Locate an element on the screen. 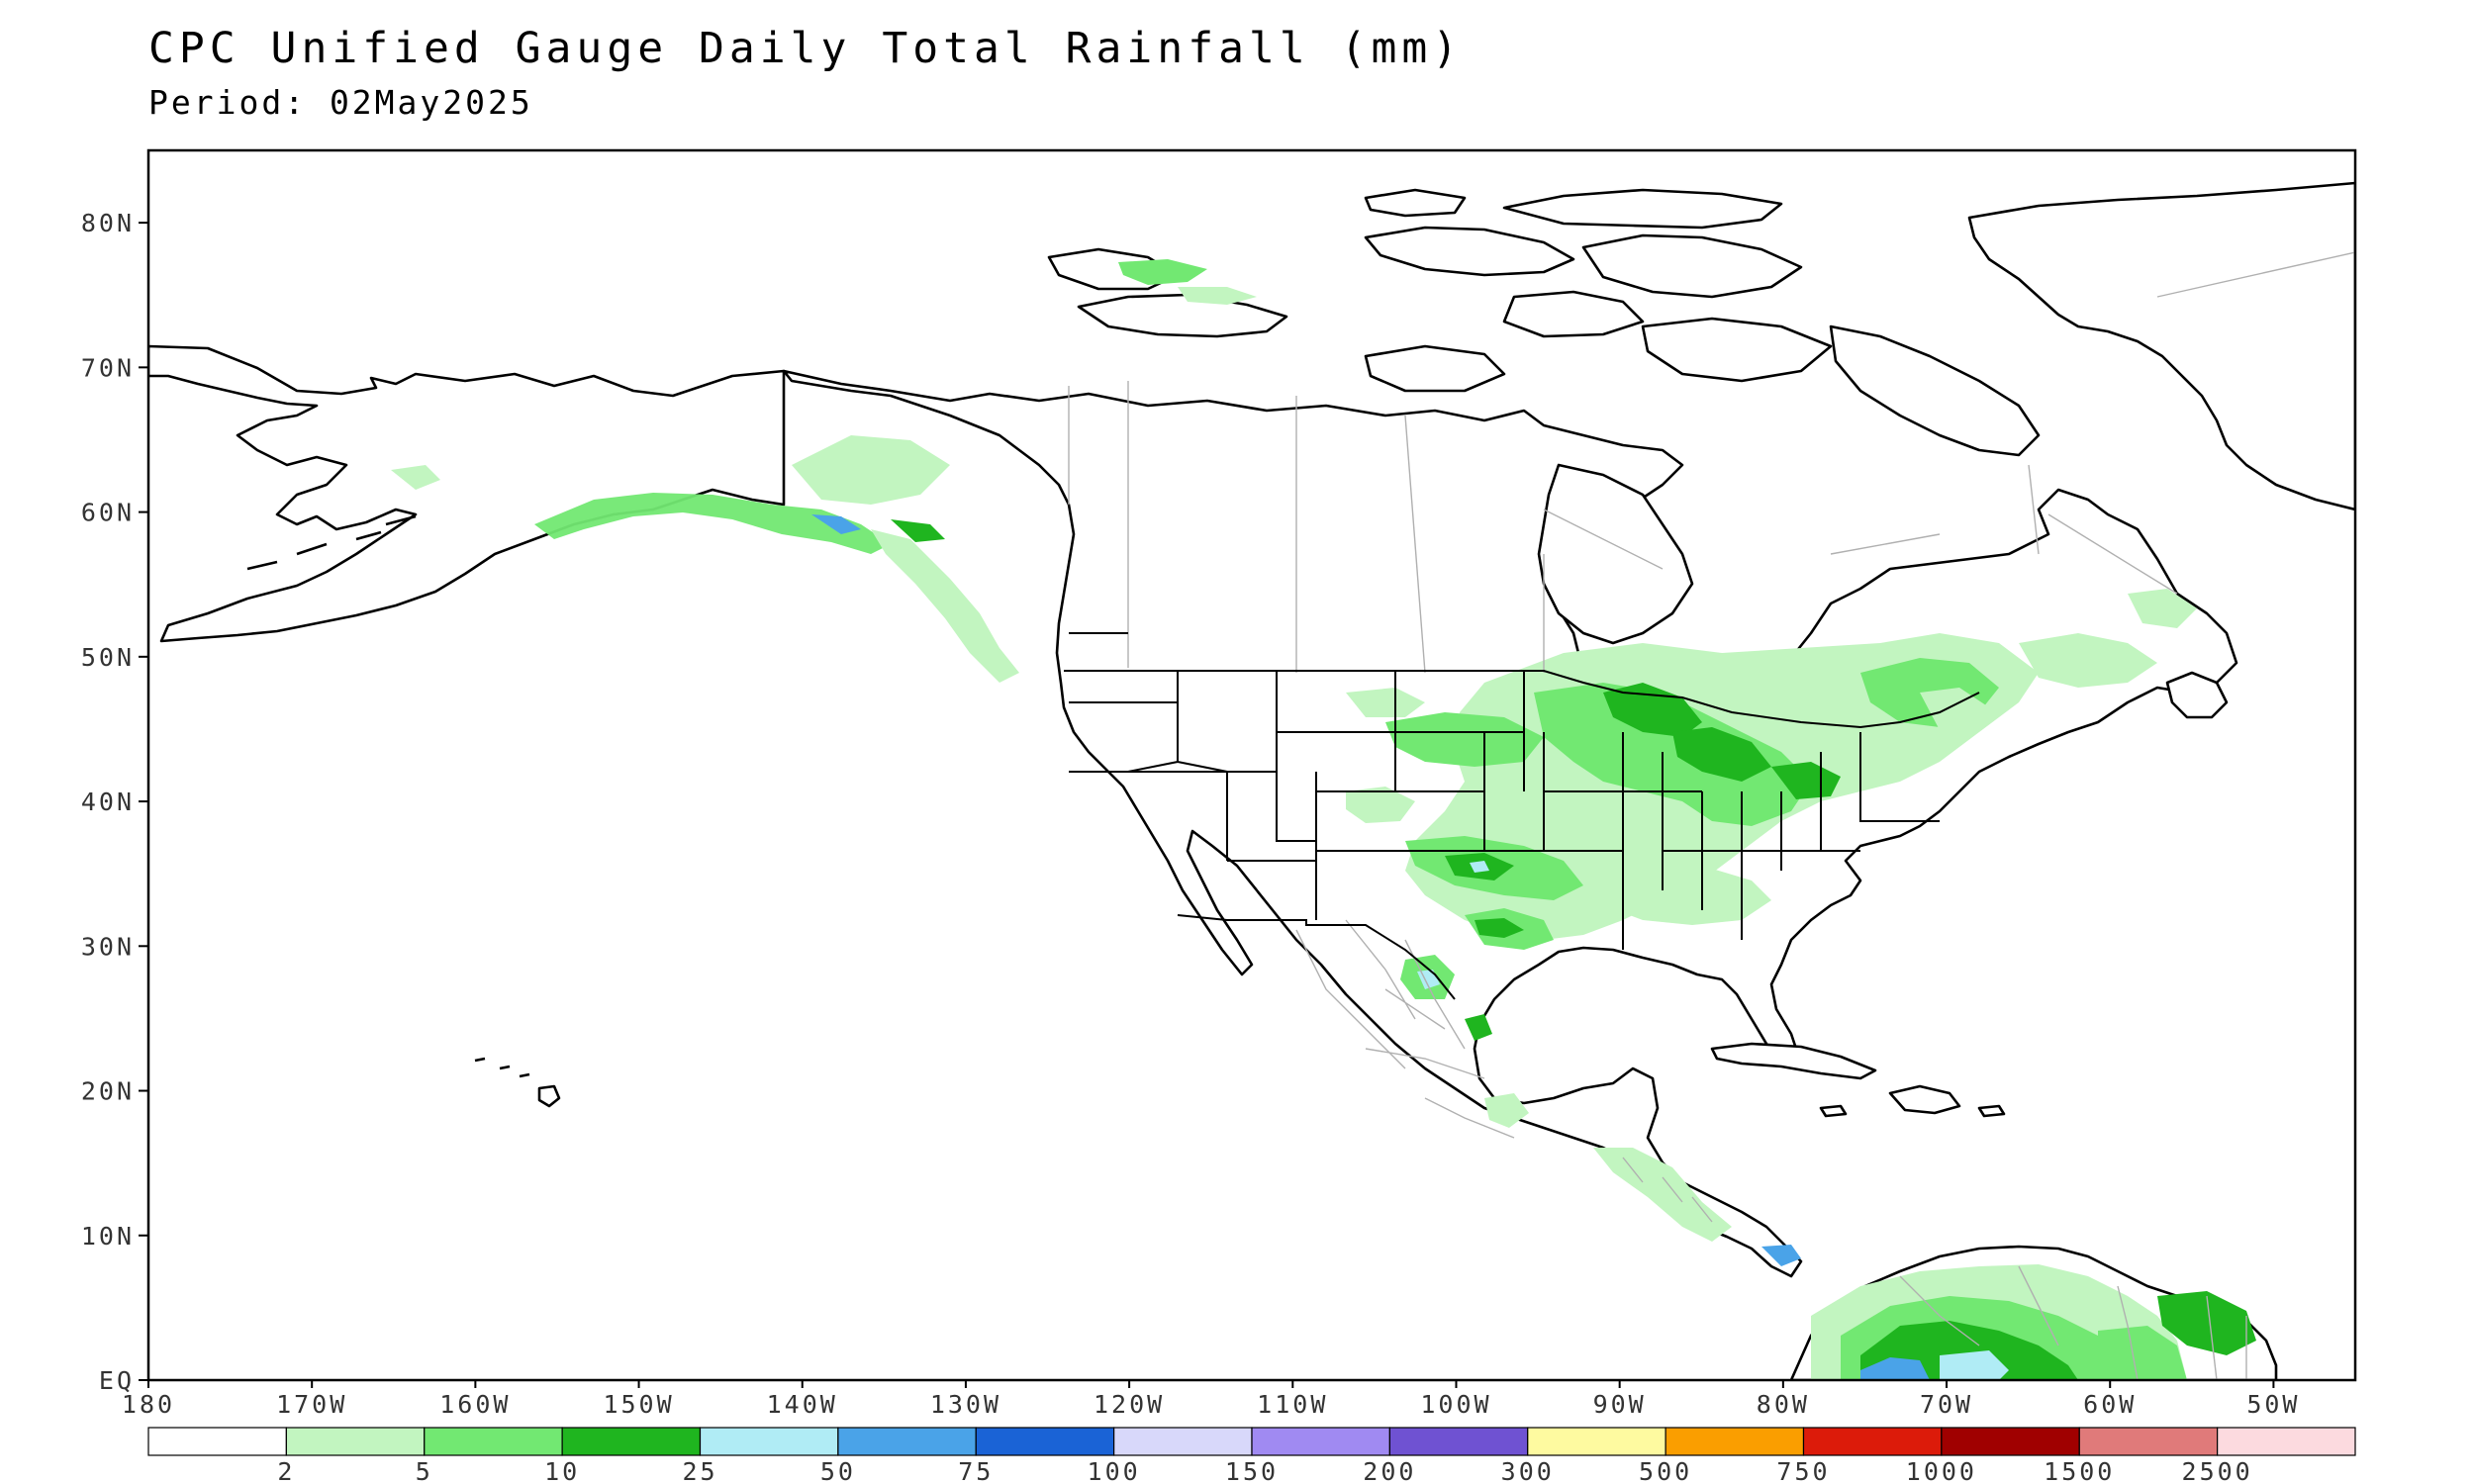 The image size is (2474, 1484). legend-label: 300 is located at coordinates (1528, 1470).